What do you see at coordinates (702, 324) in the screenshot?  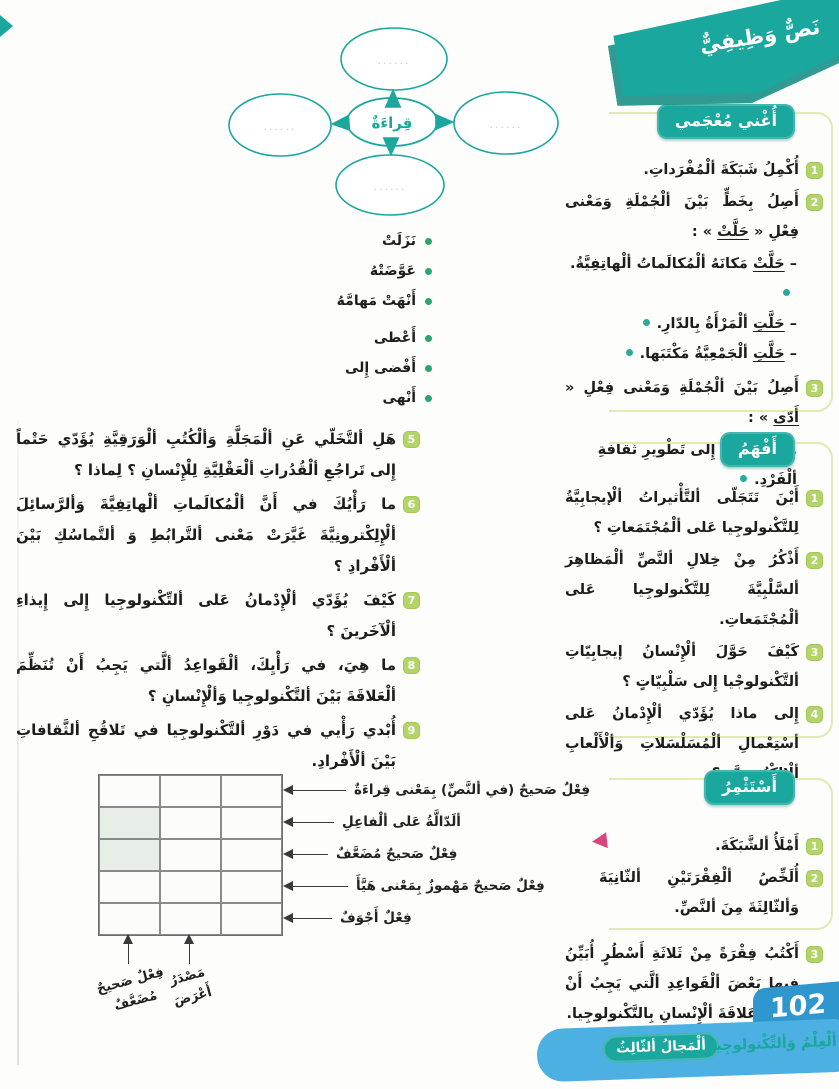 I see `match-rest: ألْمَرْأَةُ بِالدّارِ.` at bounding box center [702, 324].